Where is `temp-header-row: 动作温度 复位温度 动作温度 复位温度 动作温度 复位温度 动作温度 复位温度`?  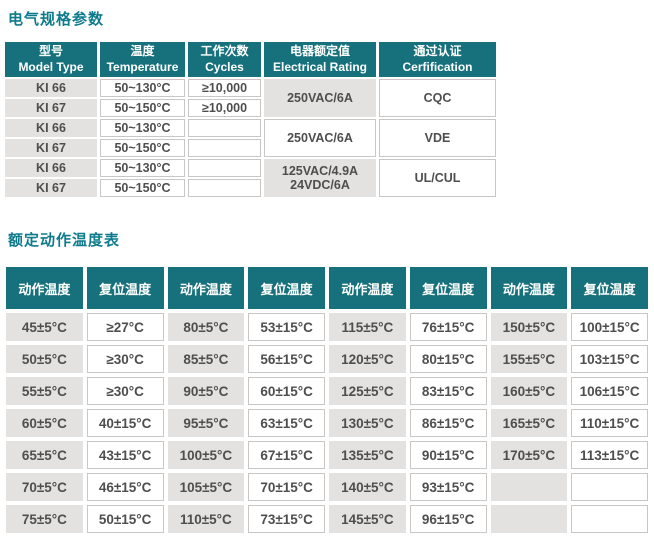 temp-header-row: 动作温度 复位温度 动作温度 复位温度 动作温度 复位温度 动作温度 复位温度 is located at coordinates (327, 288).